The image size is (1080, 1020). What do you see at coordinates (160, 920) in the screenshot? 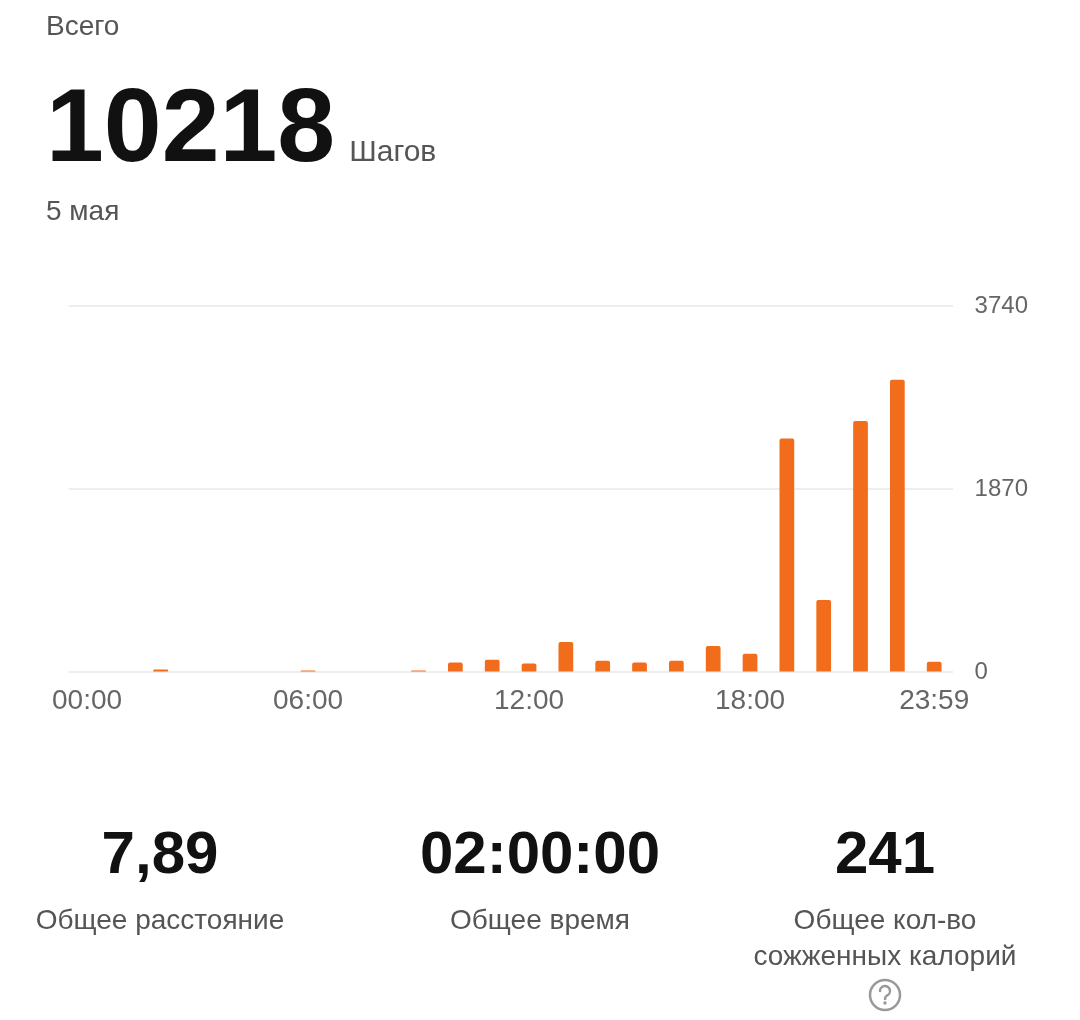
I see `text: Общее расстояние` at bounding box center [160, 920].